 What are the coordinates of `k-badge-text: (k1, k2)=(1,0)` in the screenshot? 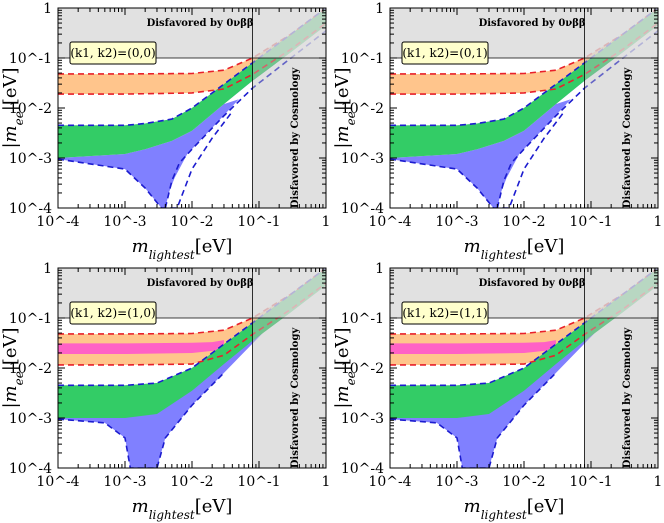 It's located at (112, 313).